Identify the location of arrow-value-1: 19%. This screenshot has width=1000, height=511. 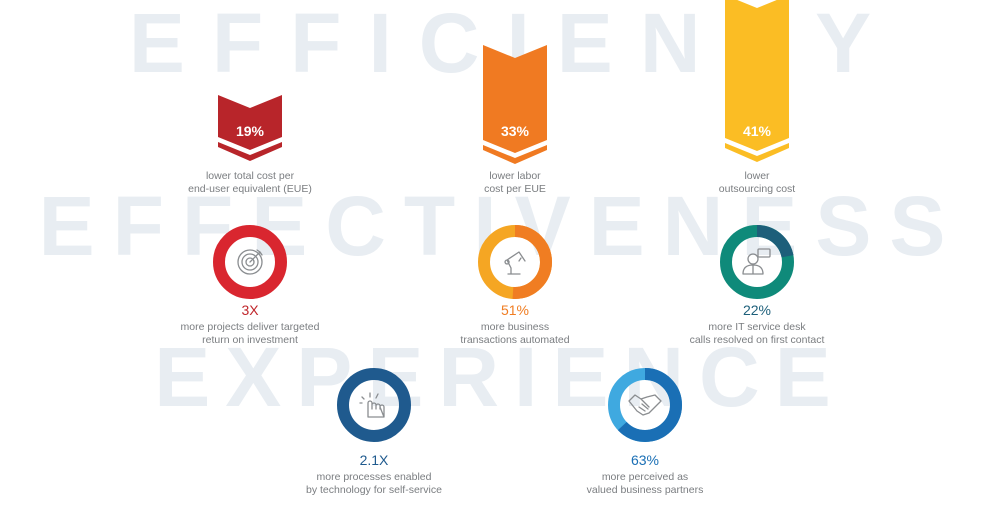
(250, 131).